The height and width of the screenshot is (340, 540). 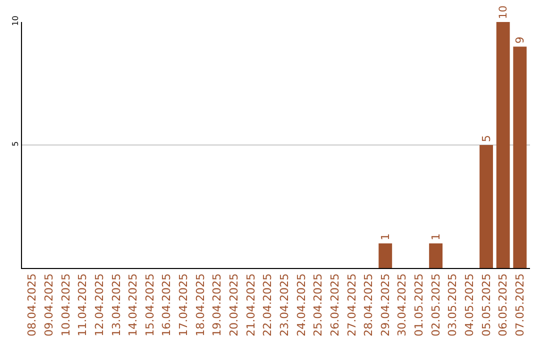 What do you see at coordinates (99, 304) in the screenshot?
I see `x-tick-label: 12.04.2025` at bounding box center [99, 304].